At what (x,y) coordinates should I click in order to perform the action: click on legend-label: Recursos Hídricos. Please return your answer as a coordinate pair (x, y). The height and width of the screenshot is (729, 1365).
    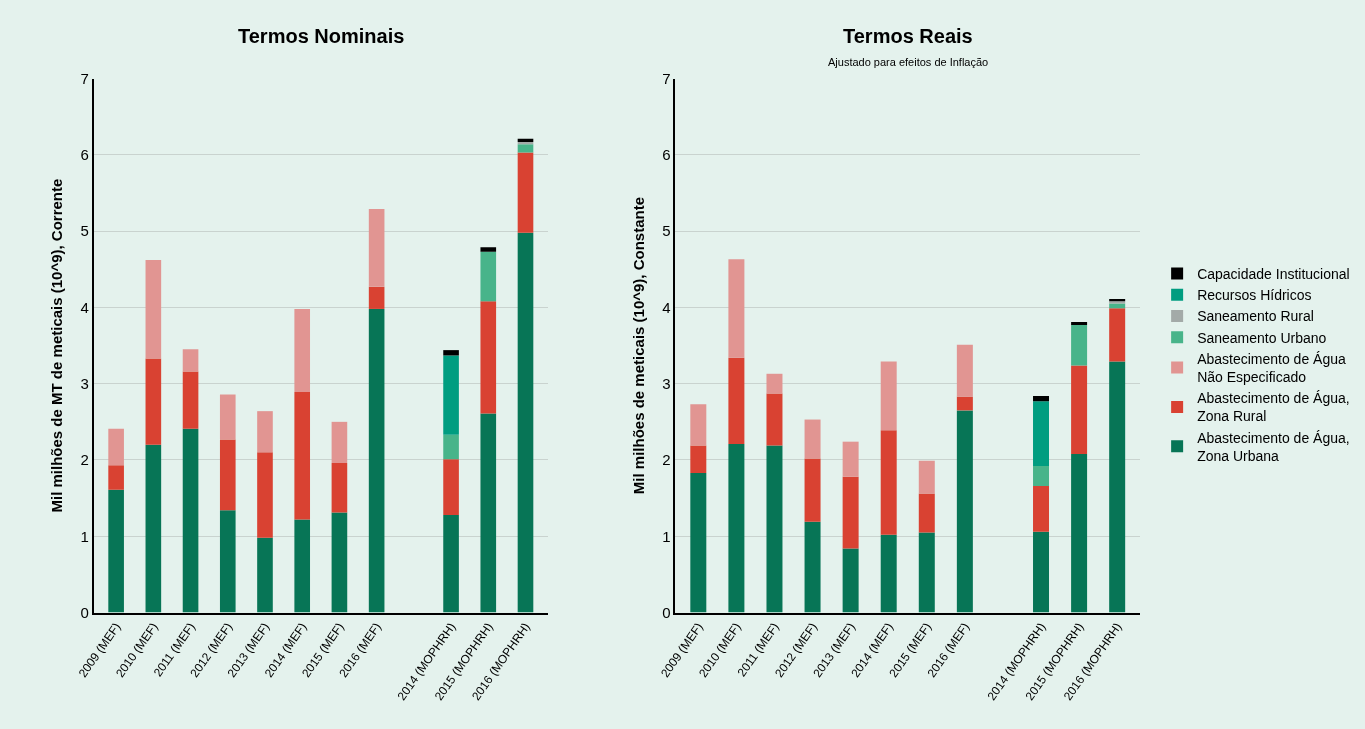
    Looking at the image, I should click on (1254, 295).